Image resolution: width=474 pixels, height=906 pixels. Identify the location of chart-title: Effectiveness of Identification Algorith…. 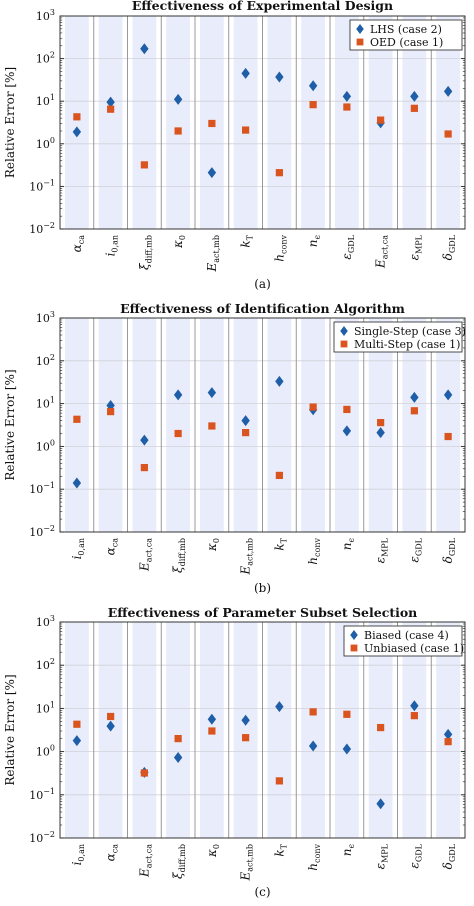
(262, 308).